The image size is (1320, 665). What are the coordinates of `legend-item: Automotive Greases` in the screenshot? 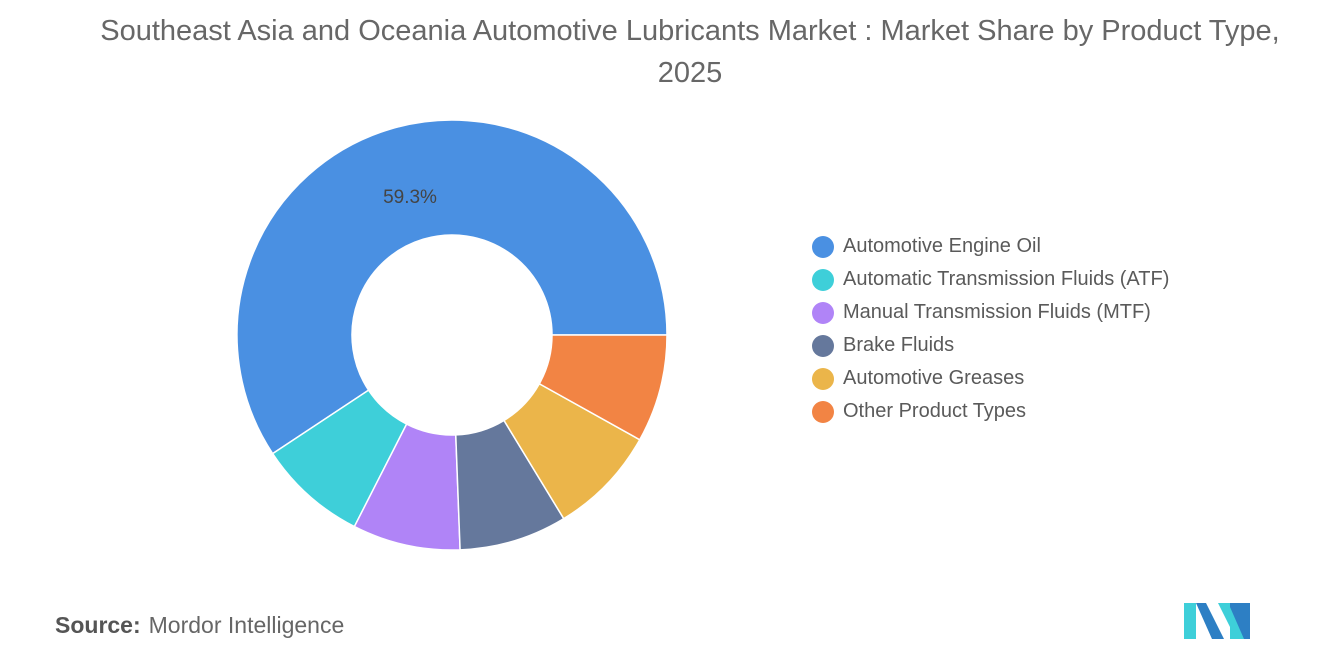 It's located at (990, 378).